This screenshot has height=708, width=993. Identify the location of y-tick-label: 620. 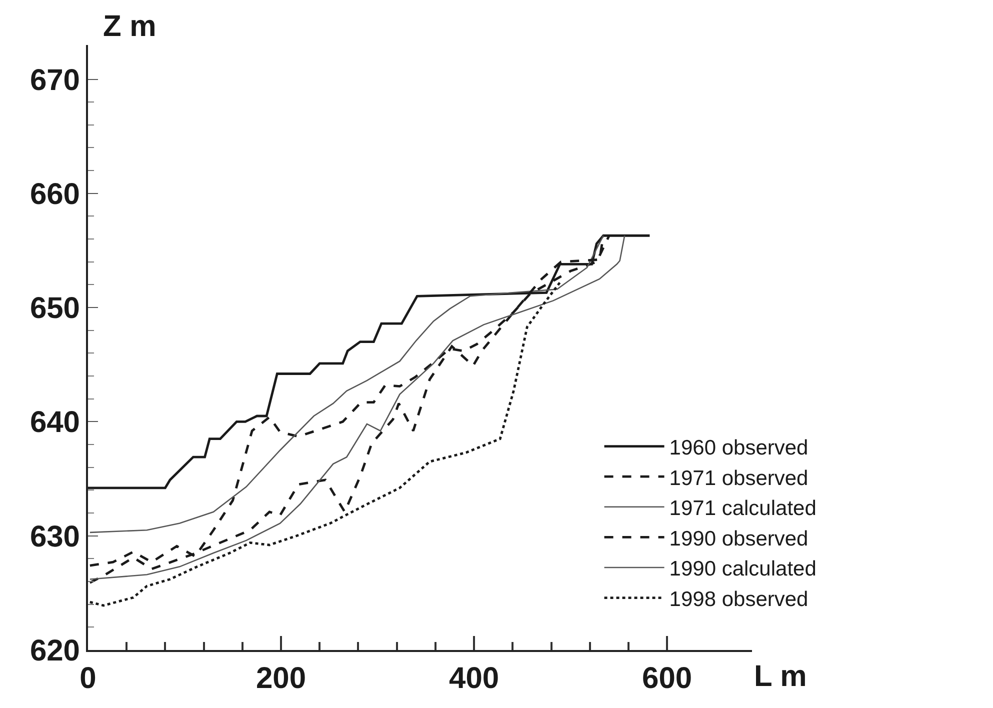
(55, 651).